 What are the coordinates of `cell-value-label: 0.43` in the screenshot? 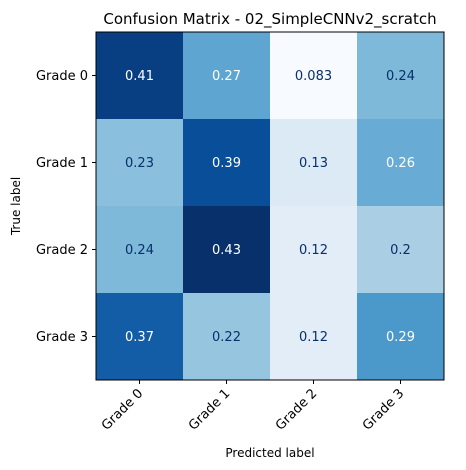 It's located at (226, 250).